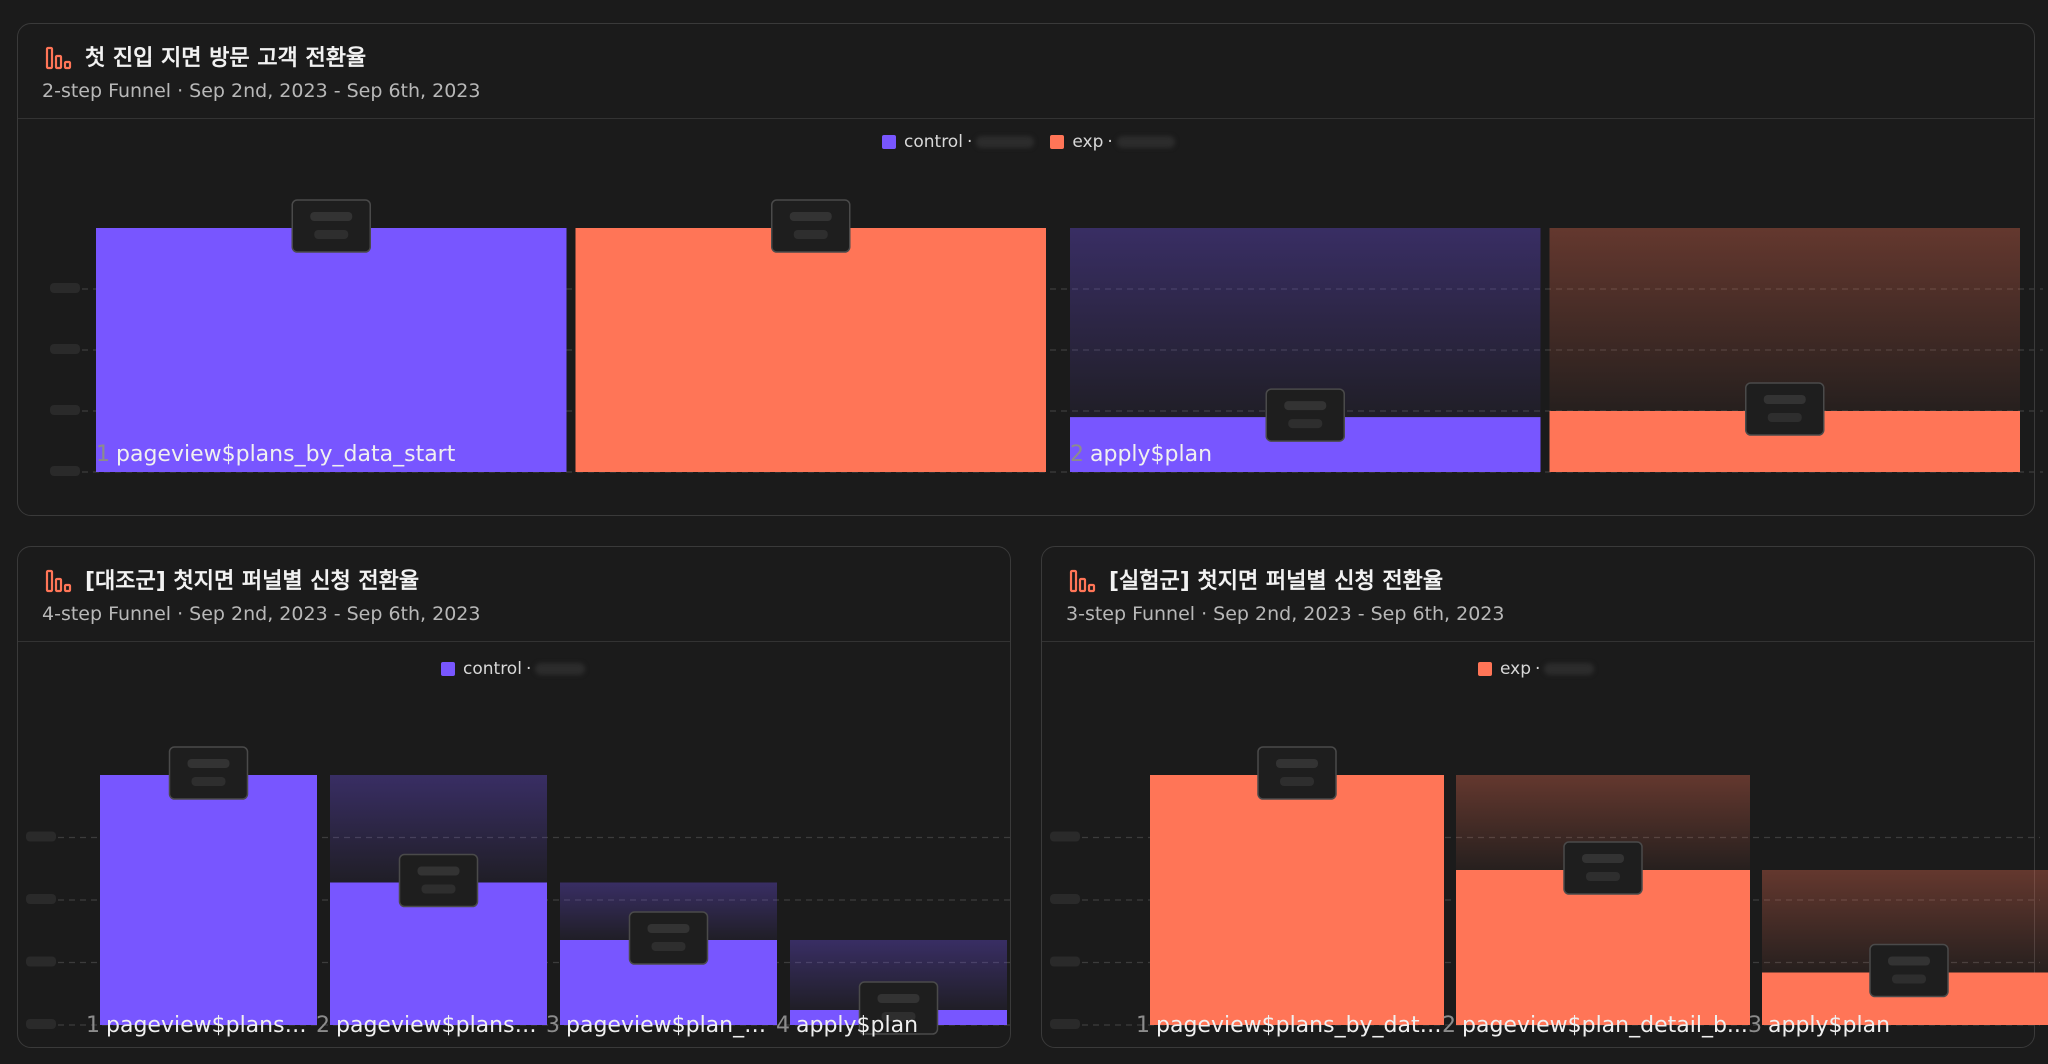 The width and height of the screenshot is (2048, 1064). I want to click on step-label: 3 apply$plan, so click(1898, 1025).